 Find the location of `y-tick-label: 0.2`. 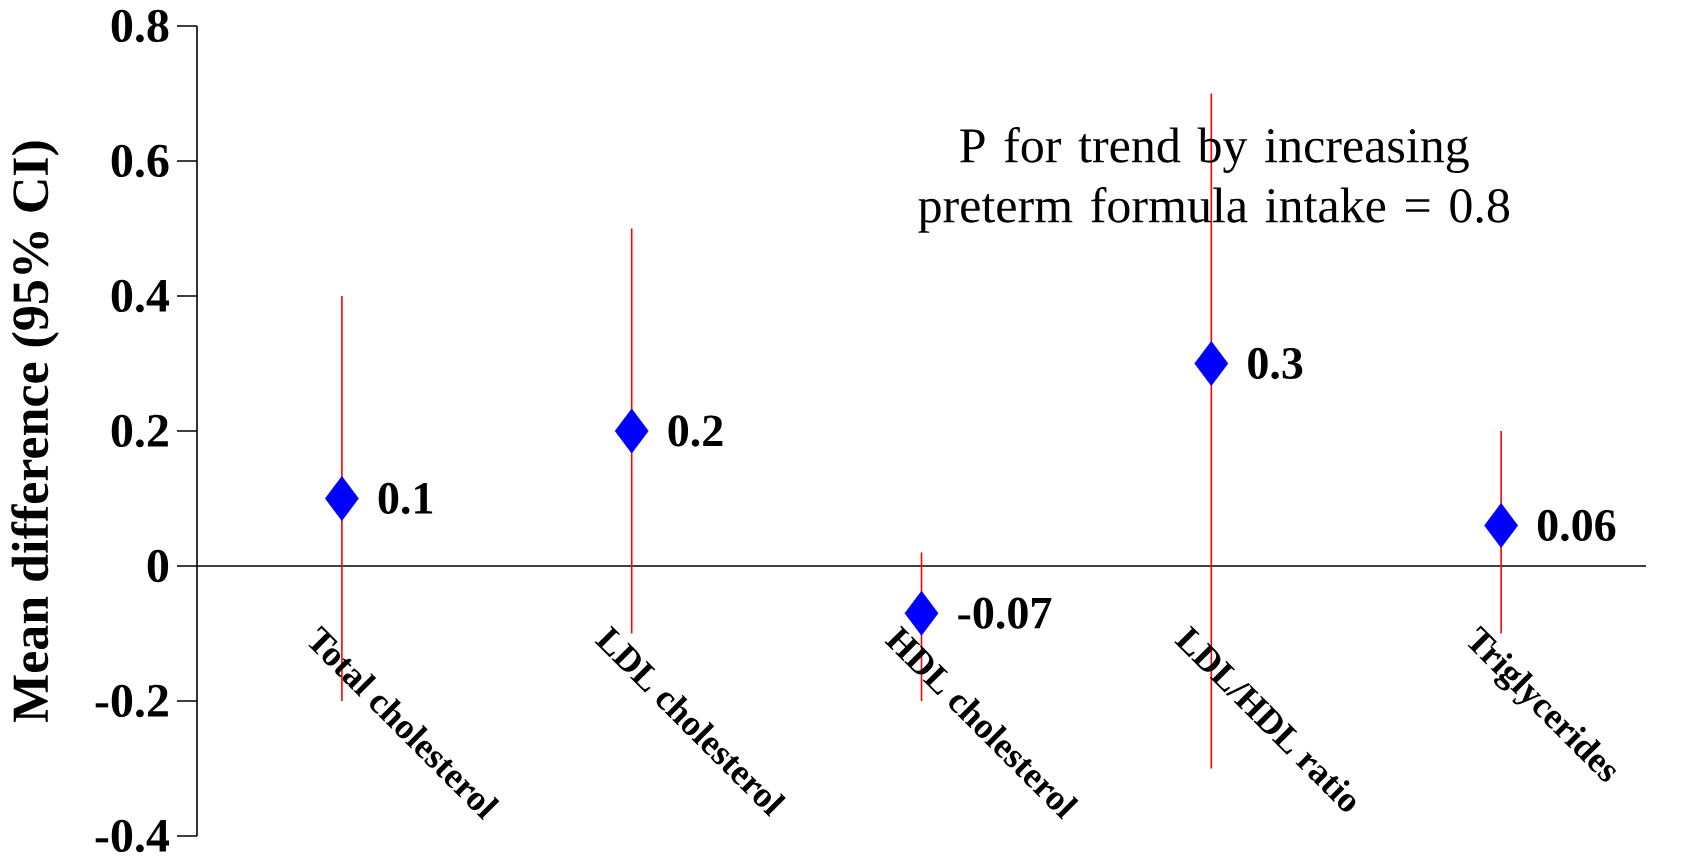

y-tick-label: 0.2 is located at coordinates (139, 431).